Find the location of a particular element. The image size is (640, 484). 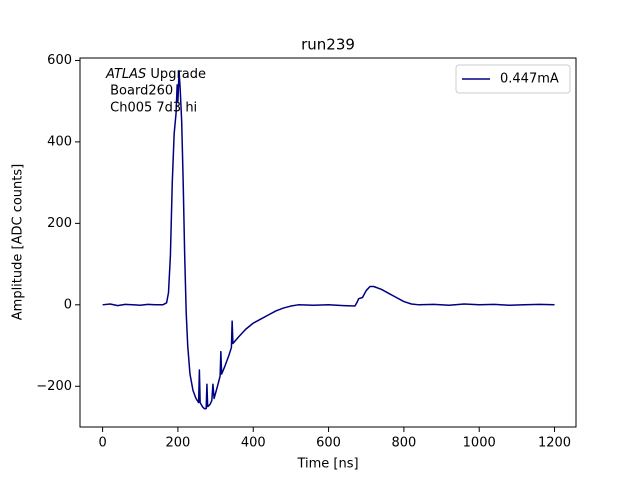

chart-title: run239 is located at coordinates (328, 45).